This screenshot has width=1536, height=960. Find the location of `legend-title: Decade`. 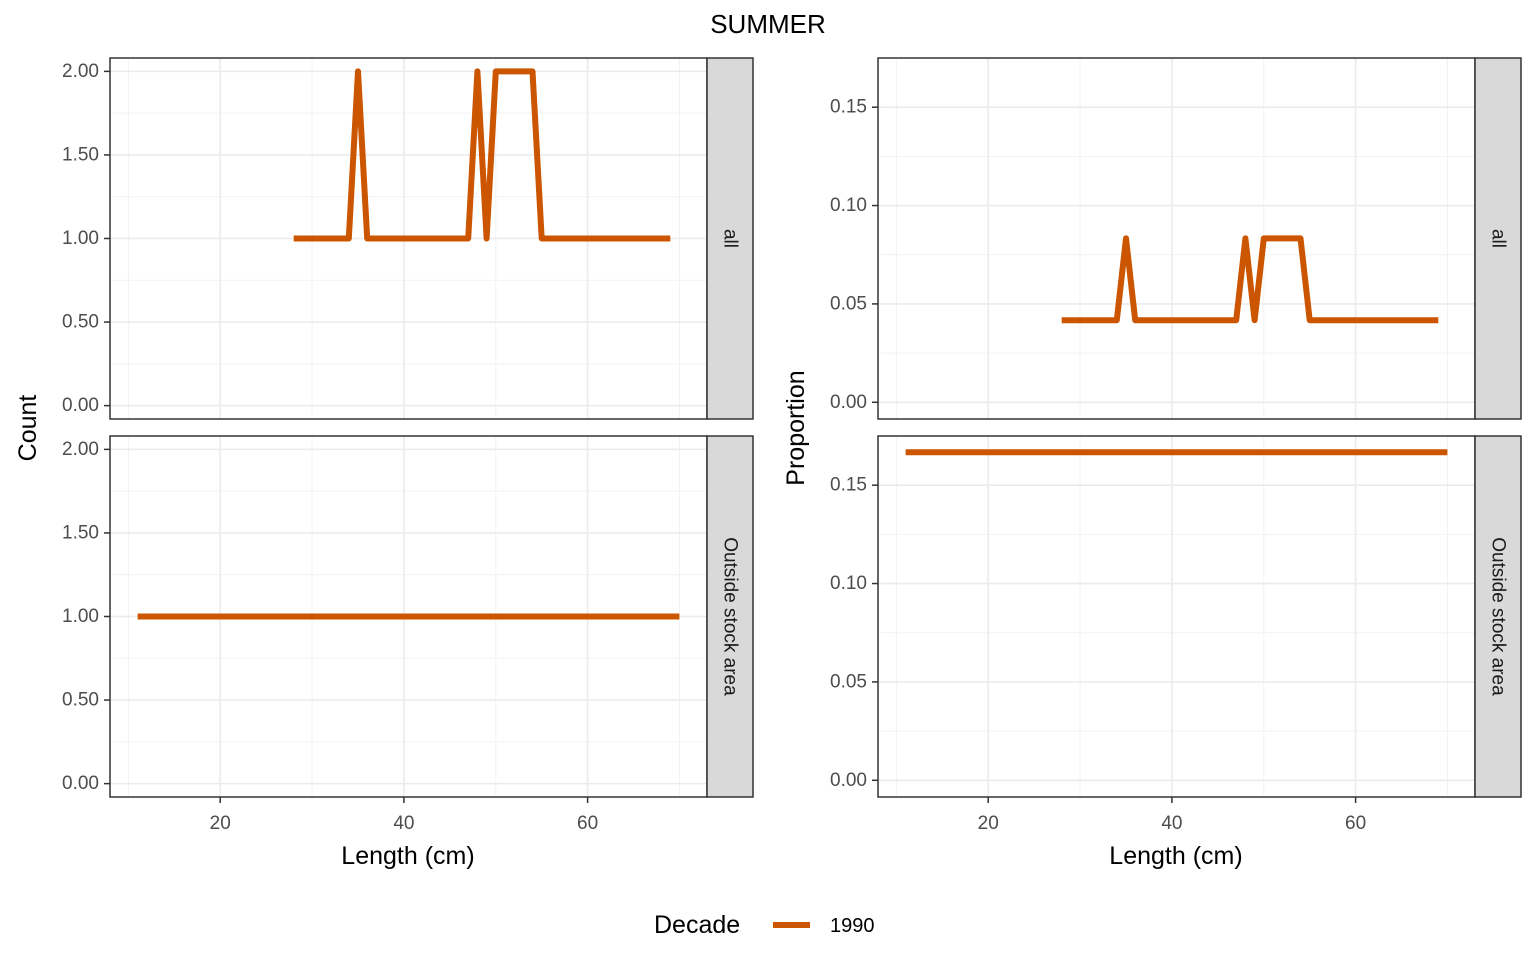

legend-title: Decade is located at coordinates (697, 925).